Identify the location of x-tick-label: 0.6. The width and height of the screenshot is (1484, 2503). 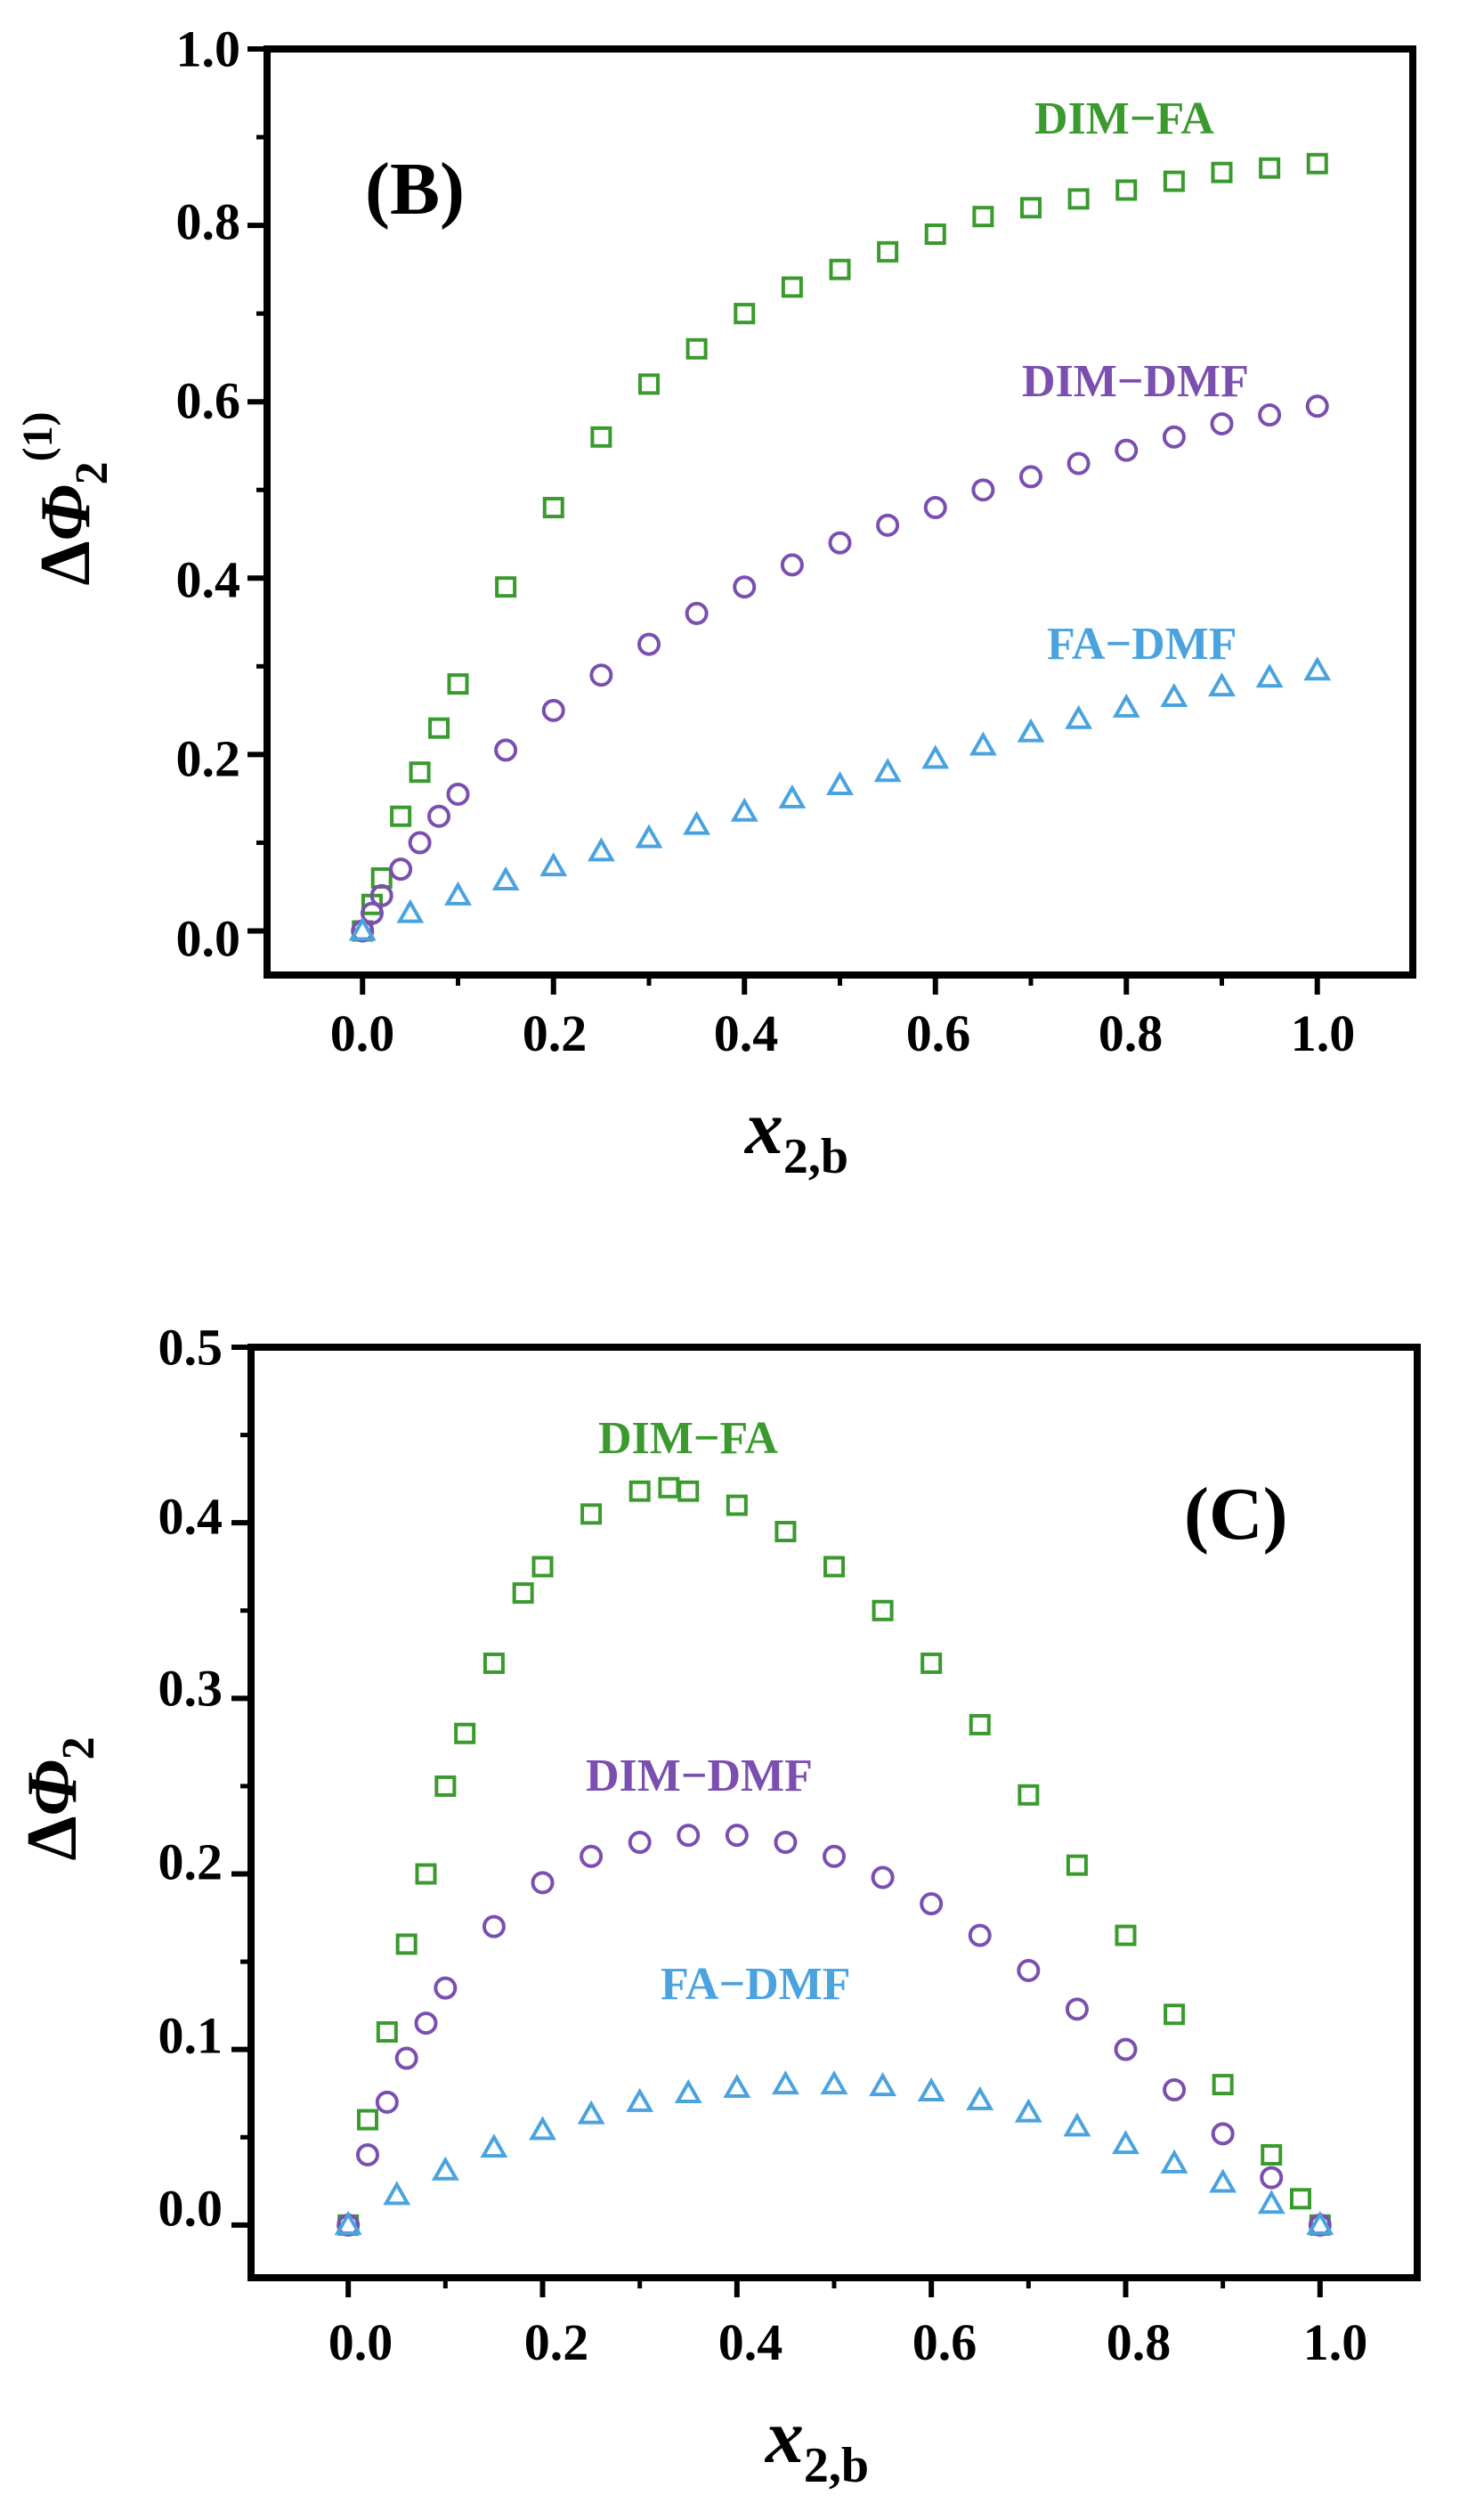
(938, 1033).